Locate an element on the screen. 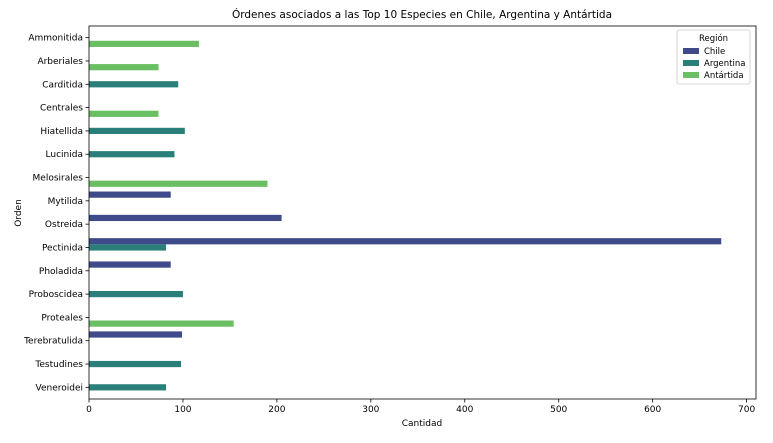 This screenshot has height=443, width=773. y-tick-label: Ostreida is located at coordinates (64, 225).